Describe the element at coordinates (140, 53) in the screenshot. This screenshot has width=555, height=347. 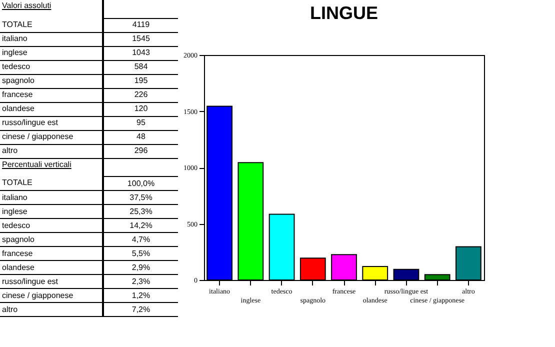
I see `text: 1043` at that location.